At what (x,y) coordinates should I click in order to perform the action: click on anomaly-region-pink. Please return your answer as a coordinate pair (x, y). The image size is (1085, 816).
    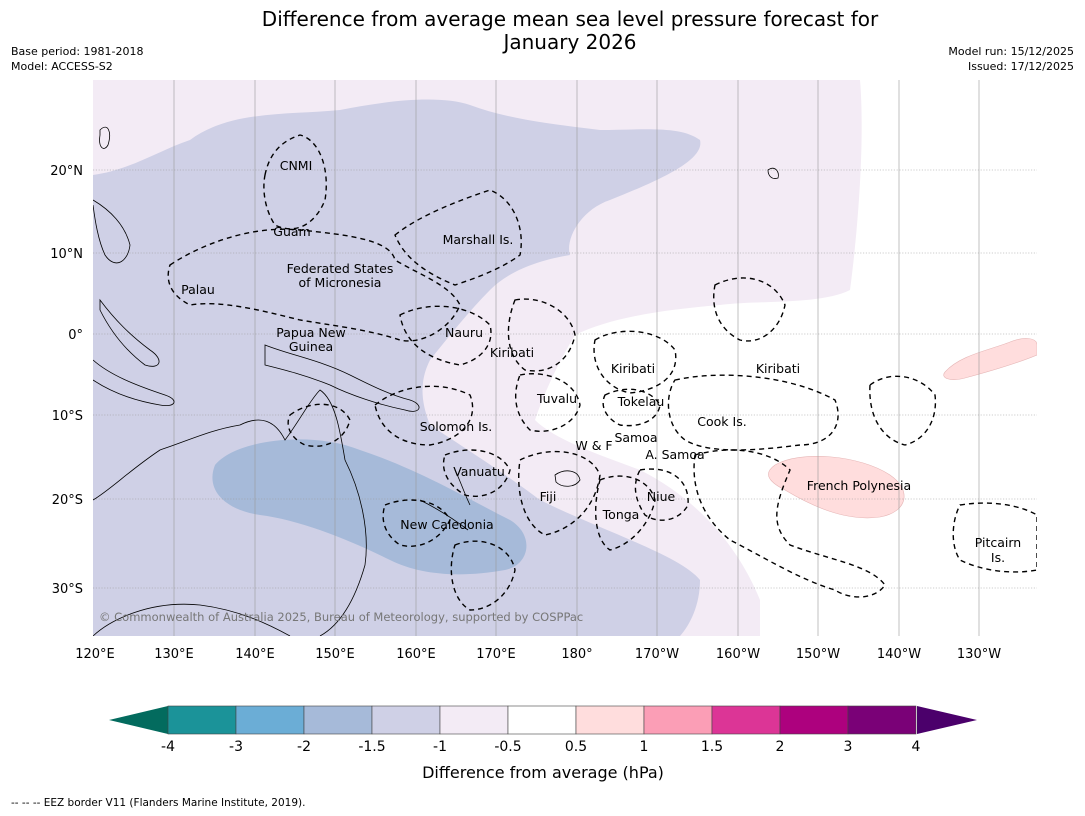
    Looking at the image, I should click on (836, 487).